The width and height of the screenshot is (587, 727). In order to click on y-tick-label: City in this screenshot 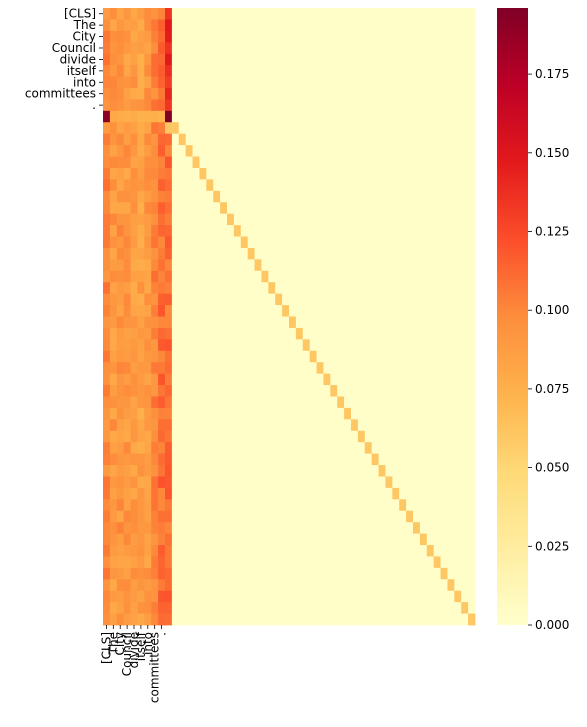, I will do `click(84, 37)`.